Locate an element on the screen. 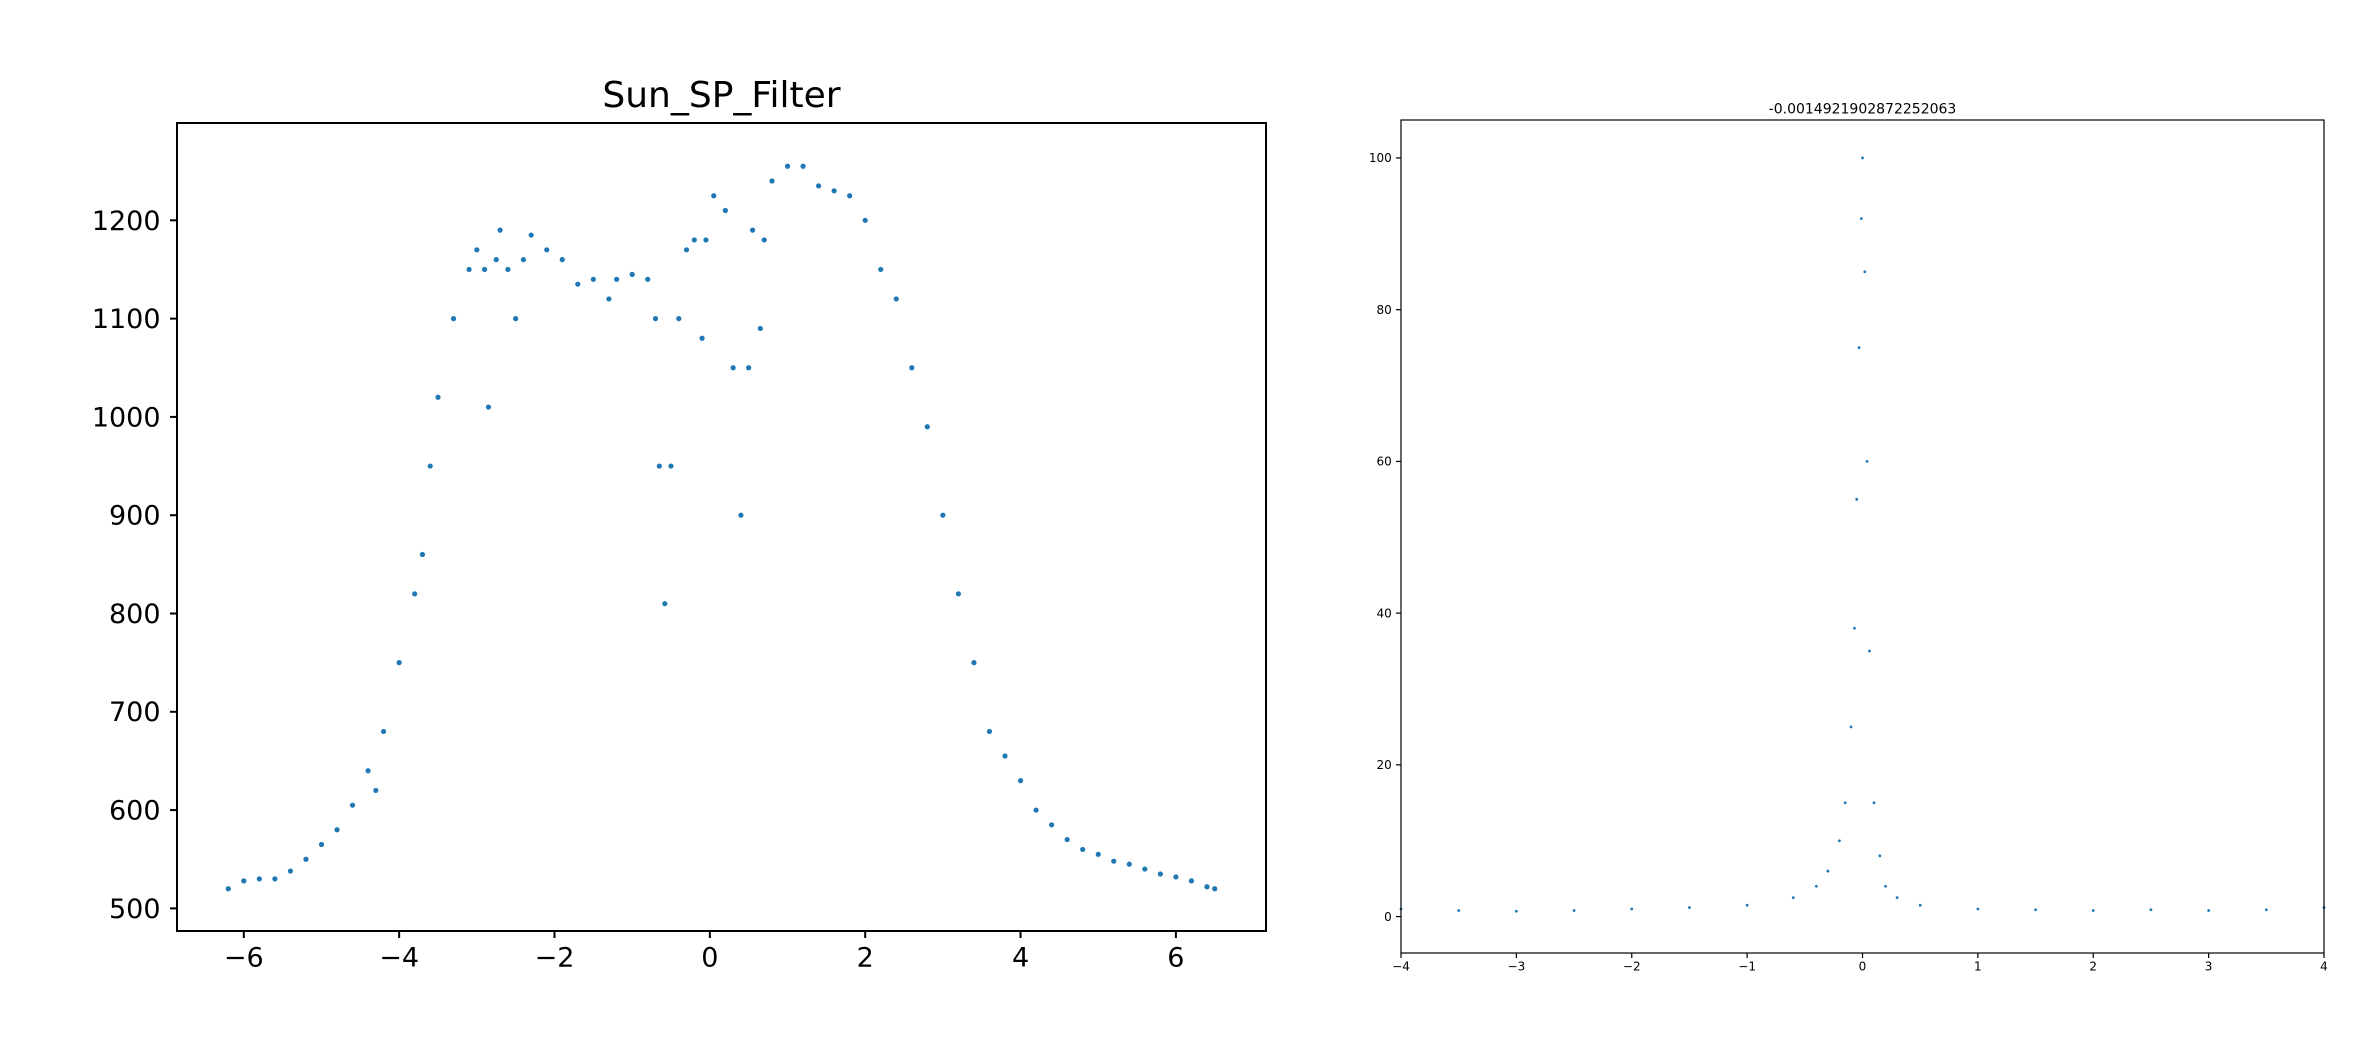 The image size is (2376, 1040). y-tick-label: 20 is located at coordinates (1384, 765).